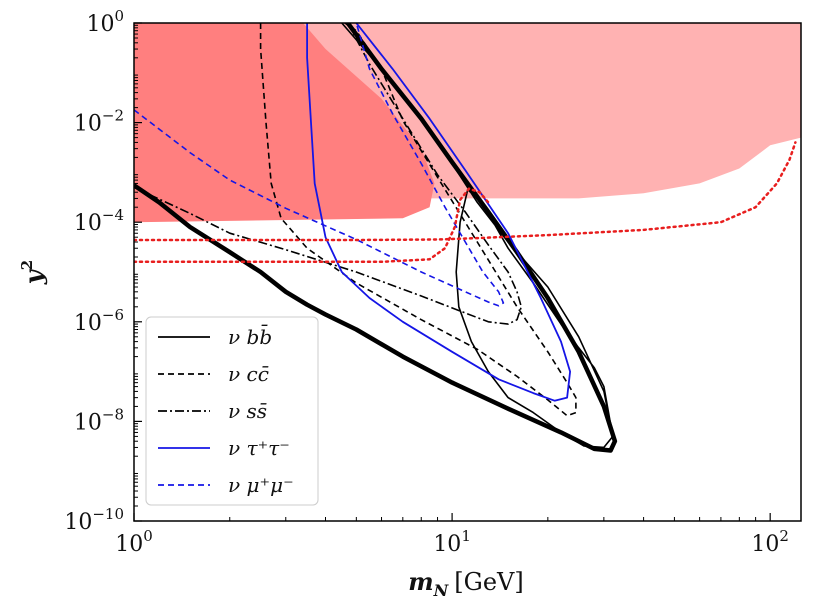  What do you see at coordinates (488, 582) in the screenshot?
I see `x-axis-label-unit: [GeV]` at bounding box center [488, 582].